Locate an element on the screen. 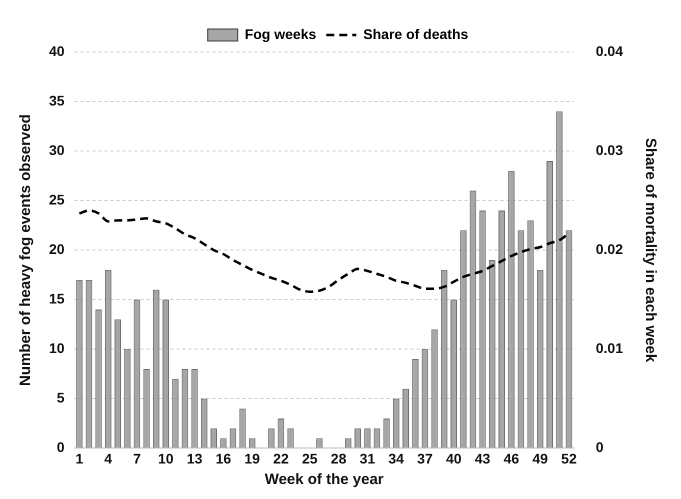 The height and width of the screenshot is (499, 681). x-tick-label: 43 is located at coordinates (482, 458).